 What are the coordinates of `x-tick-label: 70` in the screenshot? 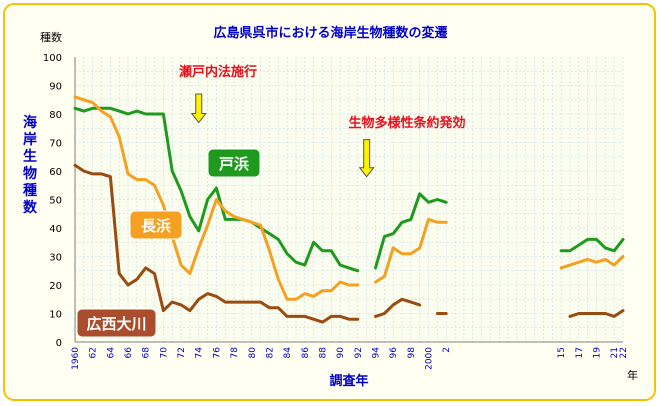 It's located at (164, 353).